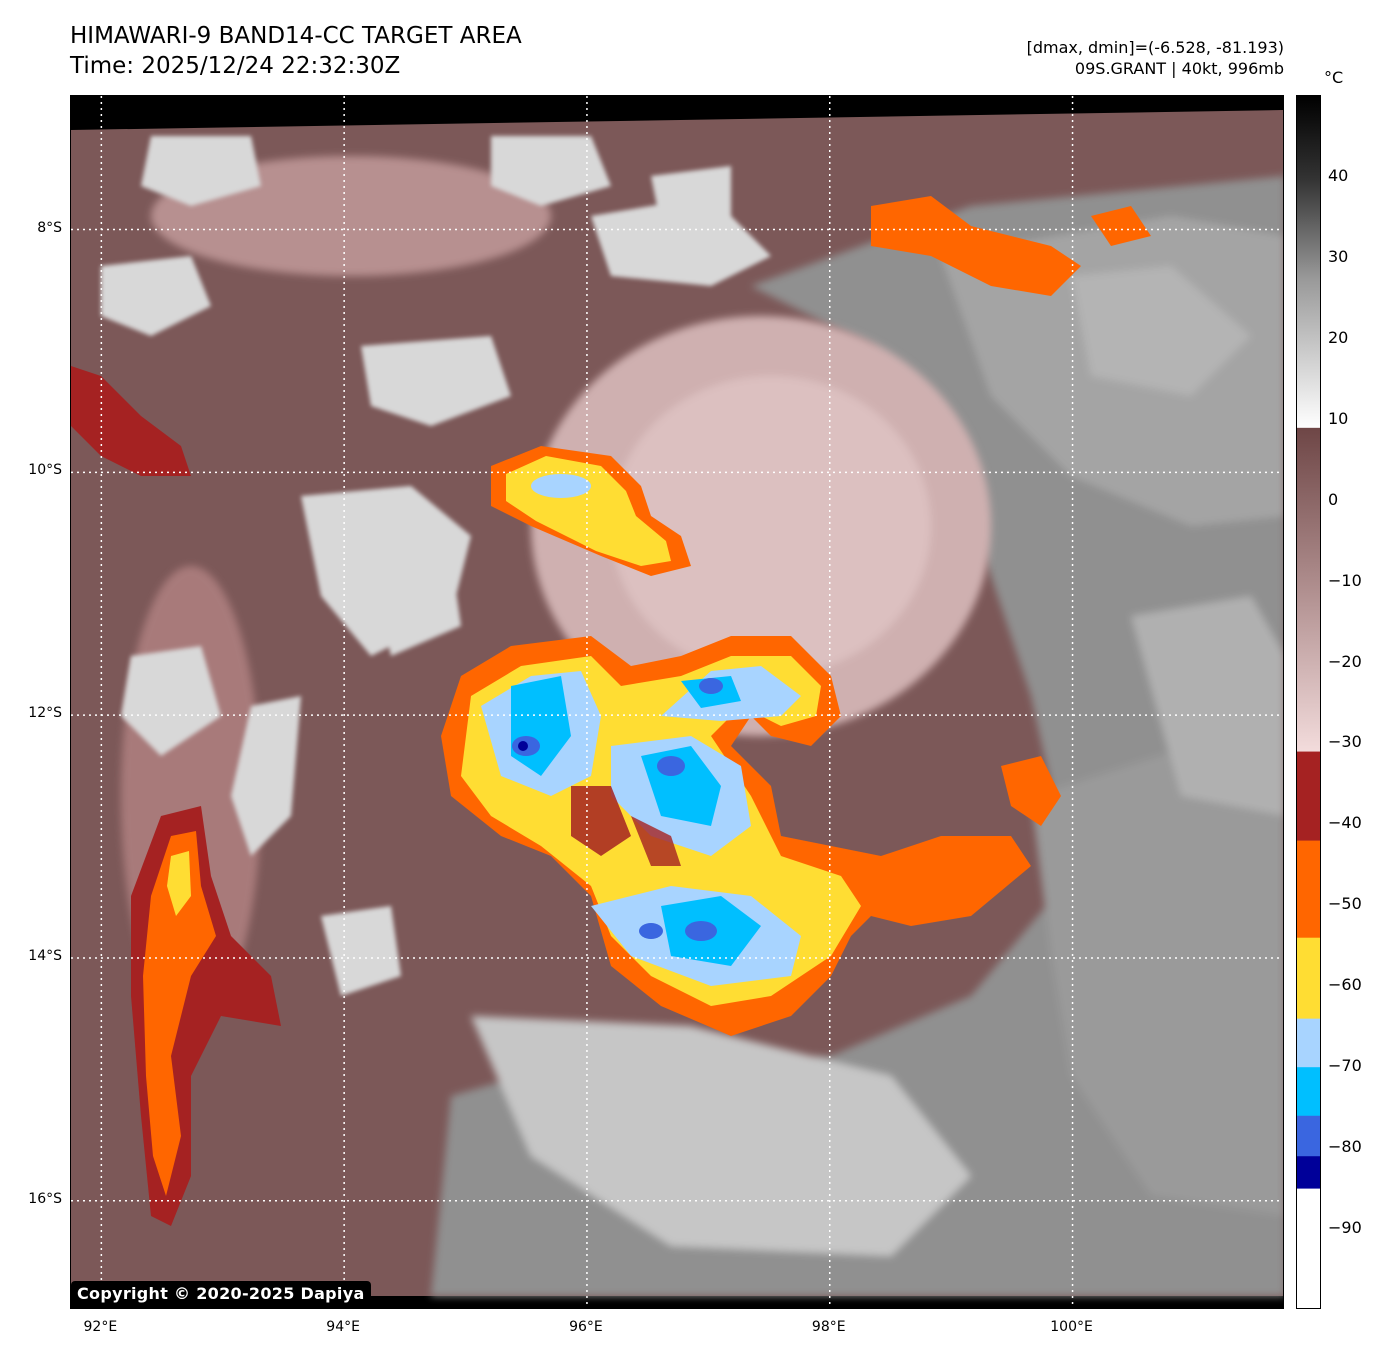 The image size is (1388, 1359). What do you see at coordinates (1338, 418) in the screenshot?
I see `colorbar-tick-label: 10` at bounding box center [1338, 418].